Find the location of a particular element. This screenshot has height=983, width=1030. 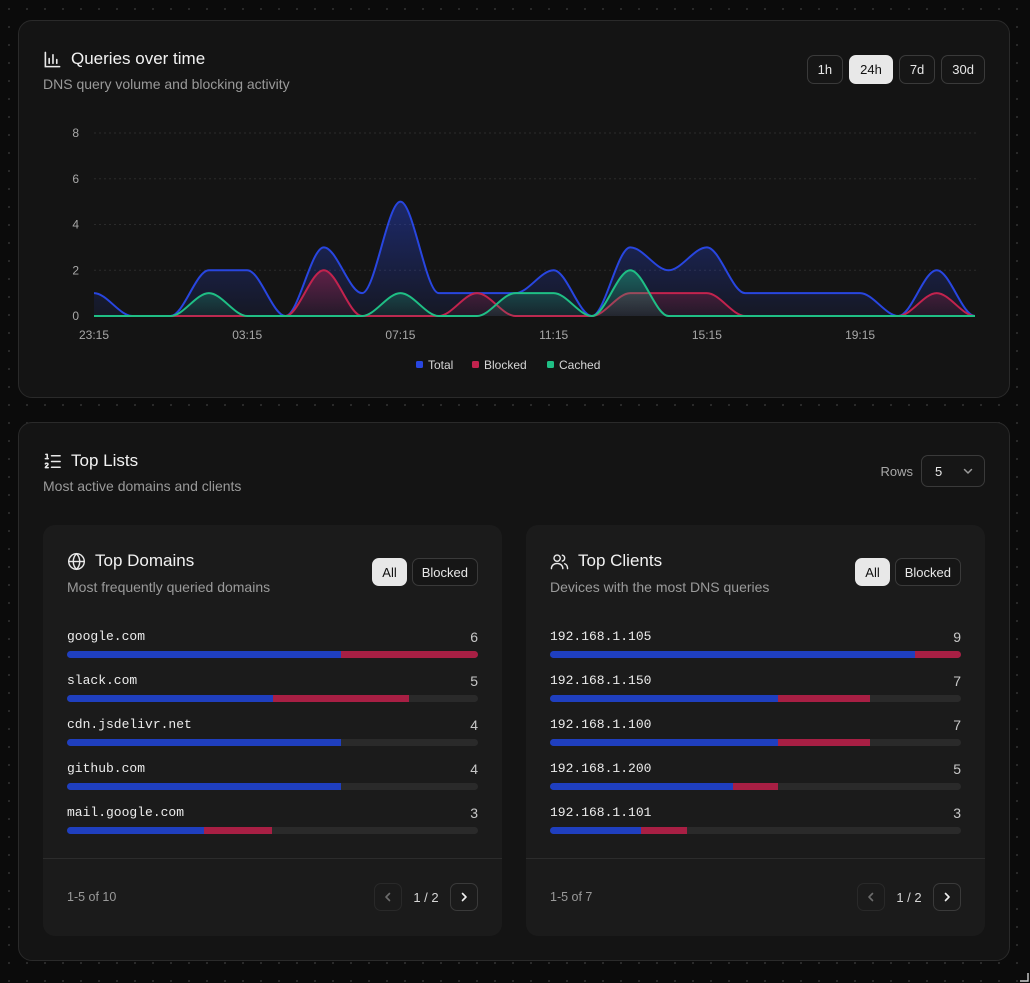

series-line-total is located at coordinates (534, 259).